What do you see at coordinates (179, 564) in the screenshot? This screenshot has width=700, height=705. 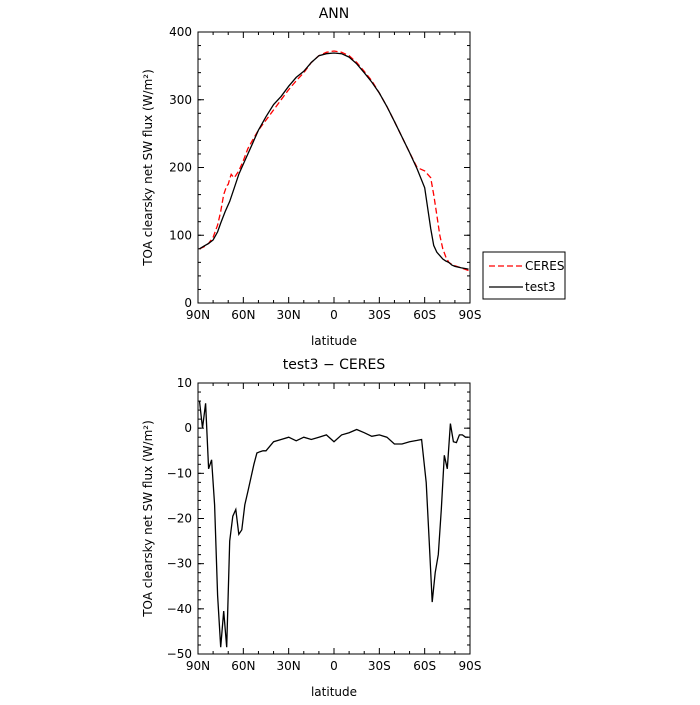 I see `chart1-y-tick-label: −30` at bounding box center [179, 564].